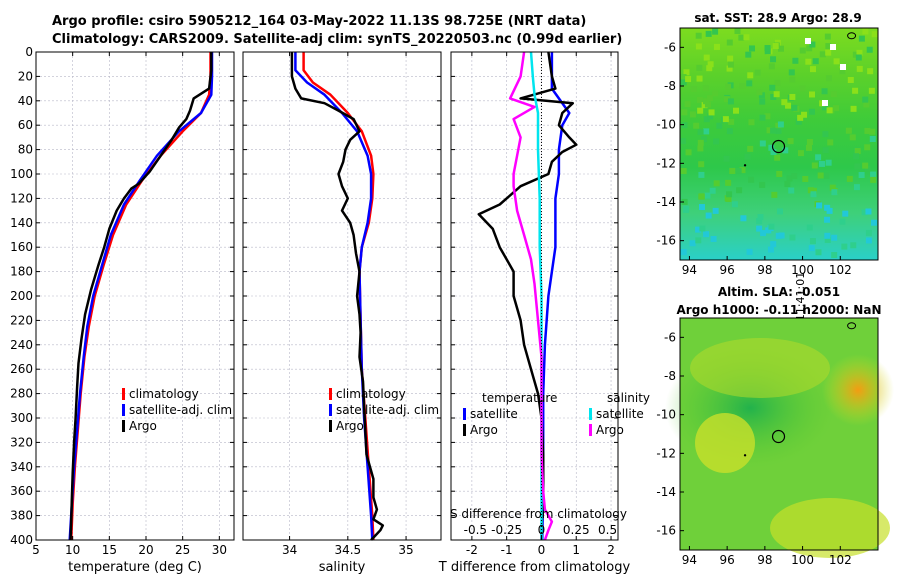 Image resolution: width=900 pixels, height=580 pixels. I want to click on series-line-temperature-satellite, so click(555, 296).